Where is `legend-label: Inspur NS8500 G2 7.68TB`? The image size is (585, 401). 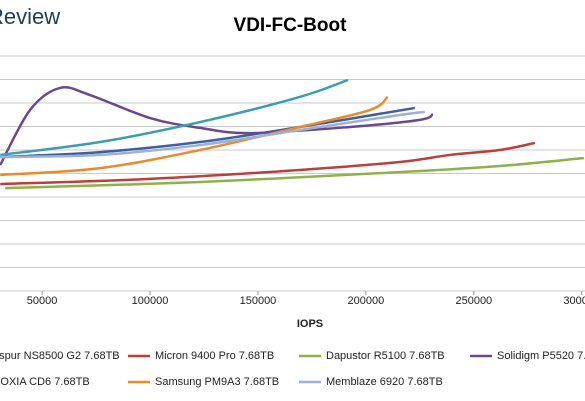 legend-label: Inspur NS8500 G2 7.68TB is located at coordinates (60, 356).